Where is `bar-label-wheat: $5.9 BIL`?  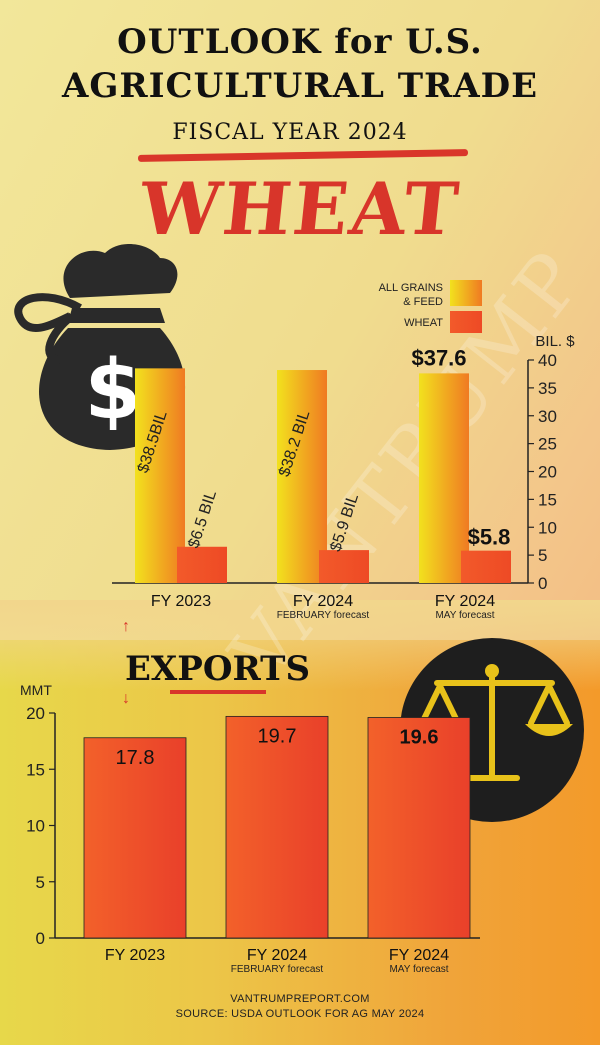
bar-label-wheat: $5.9 BIL is located at coordinates (344, 523).